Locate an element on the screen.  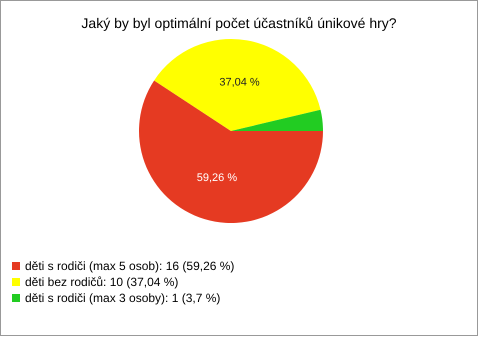
legend-label: děti s rodiči (max 5 osob): 16 (59,26 %) is located at coordinates (129, 266).